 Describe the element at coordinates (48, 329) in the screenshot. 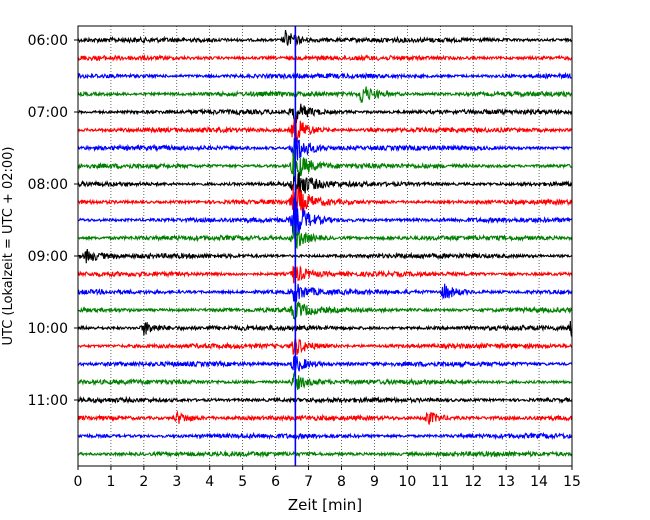

I see `y-tick-label: 10:00` at that location.